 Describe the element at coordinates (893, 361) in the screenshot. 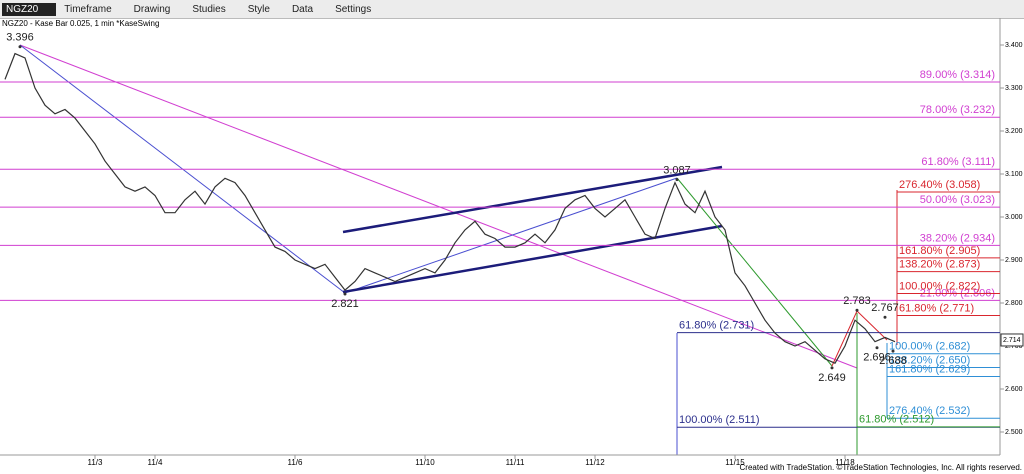

I see `swing-label: 2.688` at that location.